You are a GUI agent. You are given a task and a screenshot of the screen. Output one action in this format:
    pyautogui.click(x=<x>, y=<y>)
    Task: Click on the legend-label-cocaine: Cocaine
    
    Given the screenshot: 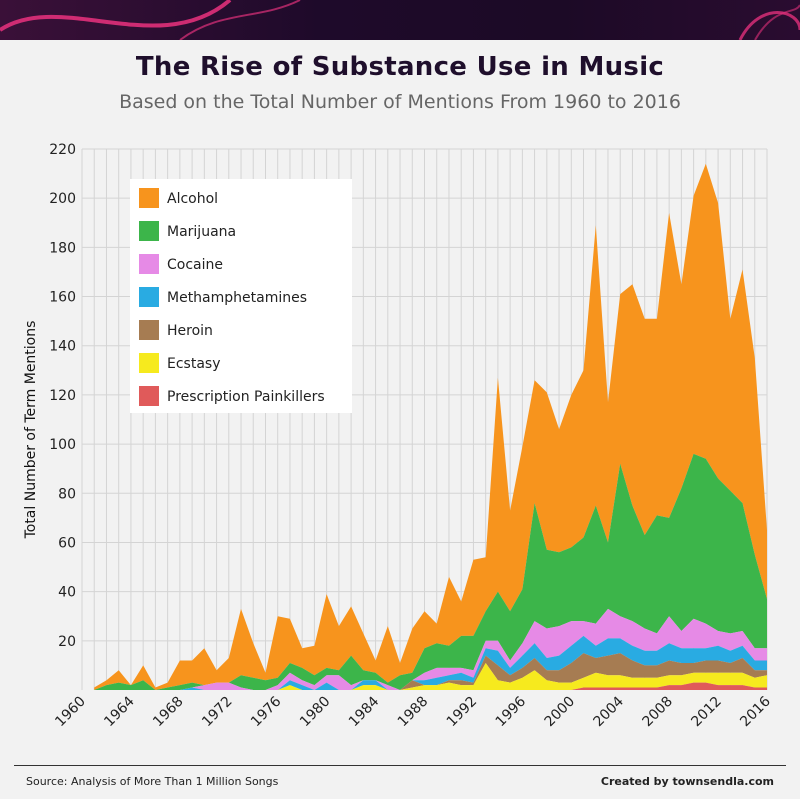 What is the action you would take?
    pyautogui.click(x=195, y=265)
    